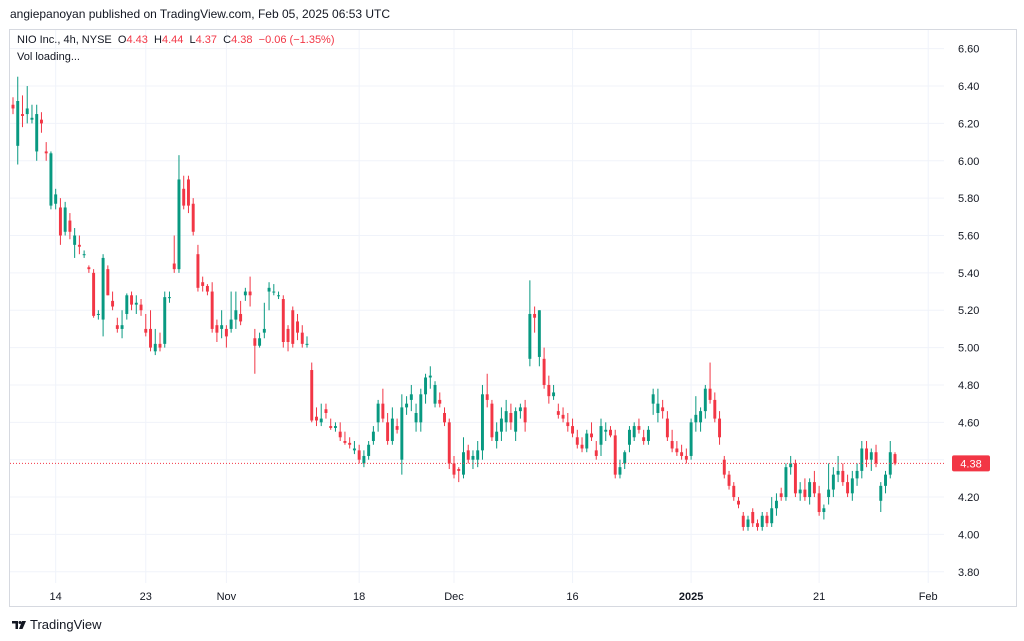 The image size is (1024, 641). What do you see at coordinates (968, 274) in the screenshot?
I see `price-tick-label: 5.40` at bounding box center [968, 274].